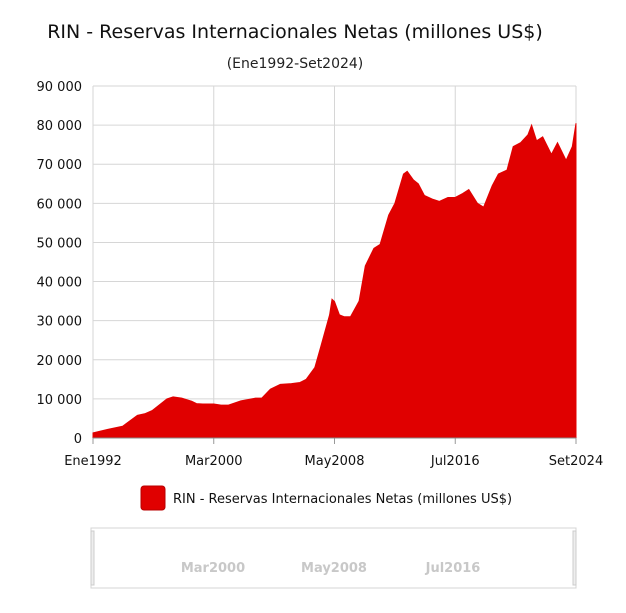 This screenshot has height=613, width=626. I want to click on navigator-label: Mar2000, so click(213, 568).